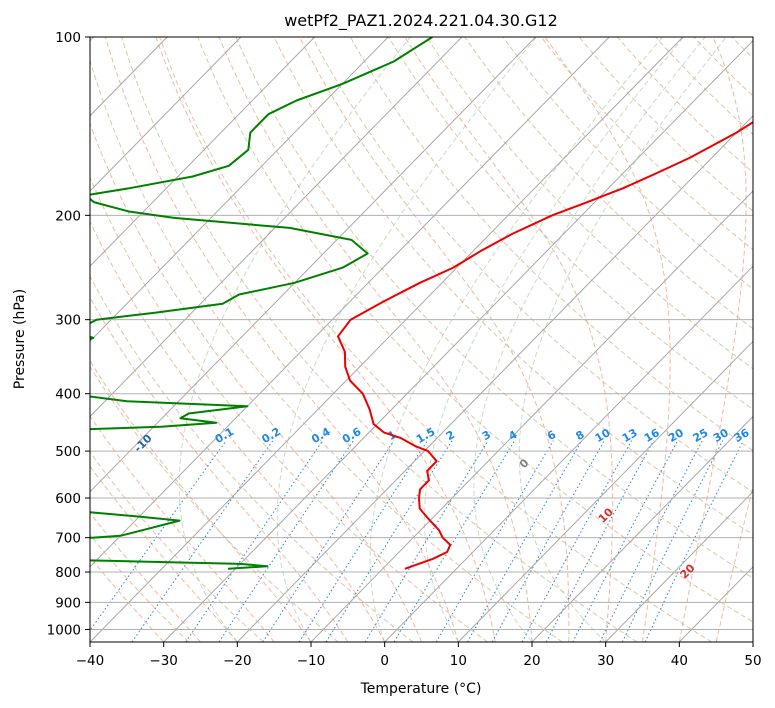 This screenshot has height=708, width=775. What do you see at coordinates (68, 603) in the screenshot?
I see `y-tick-label: 900` at bounding box center [68, 603].